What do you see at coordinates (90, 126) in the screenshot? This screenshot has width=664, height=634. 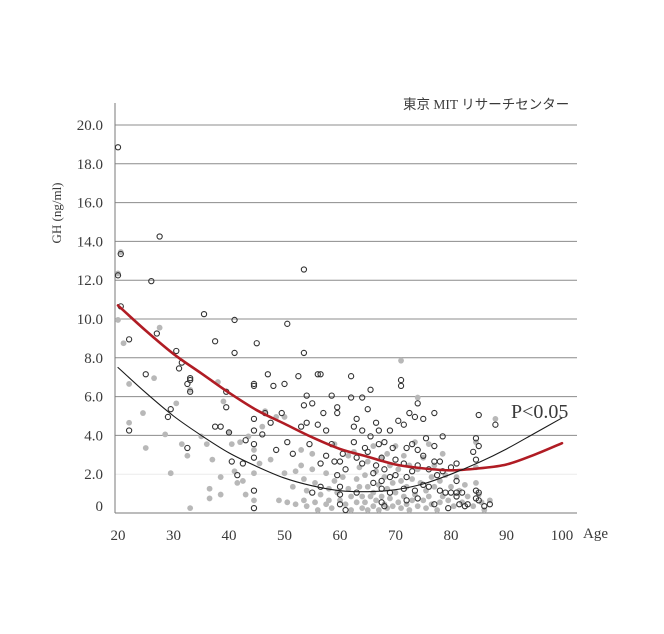 I see `y-tick-label: 20.0` at bounding box center [90, 126].